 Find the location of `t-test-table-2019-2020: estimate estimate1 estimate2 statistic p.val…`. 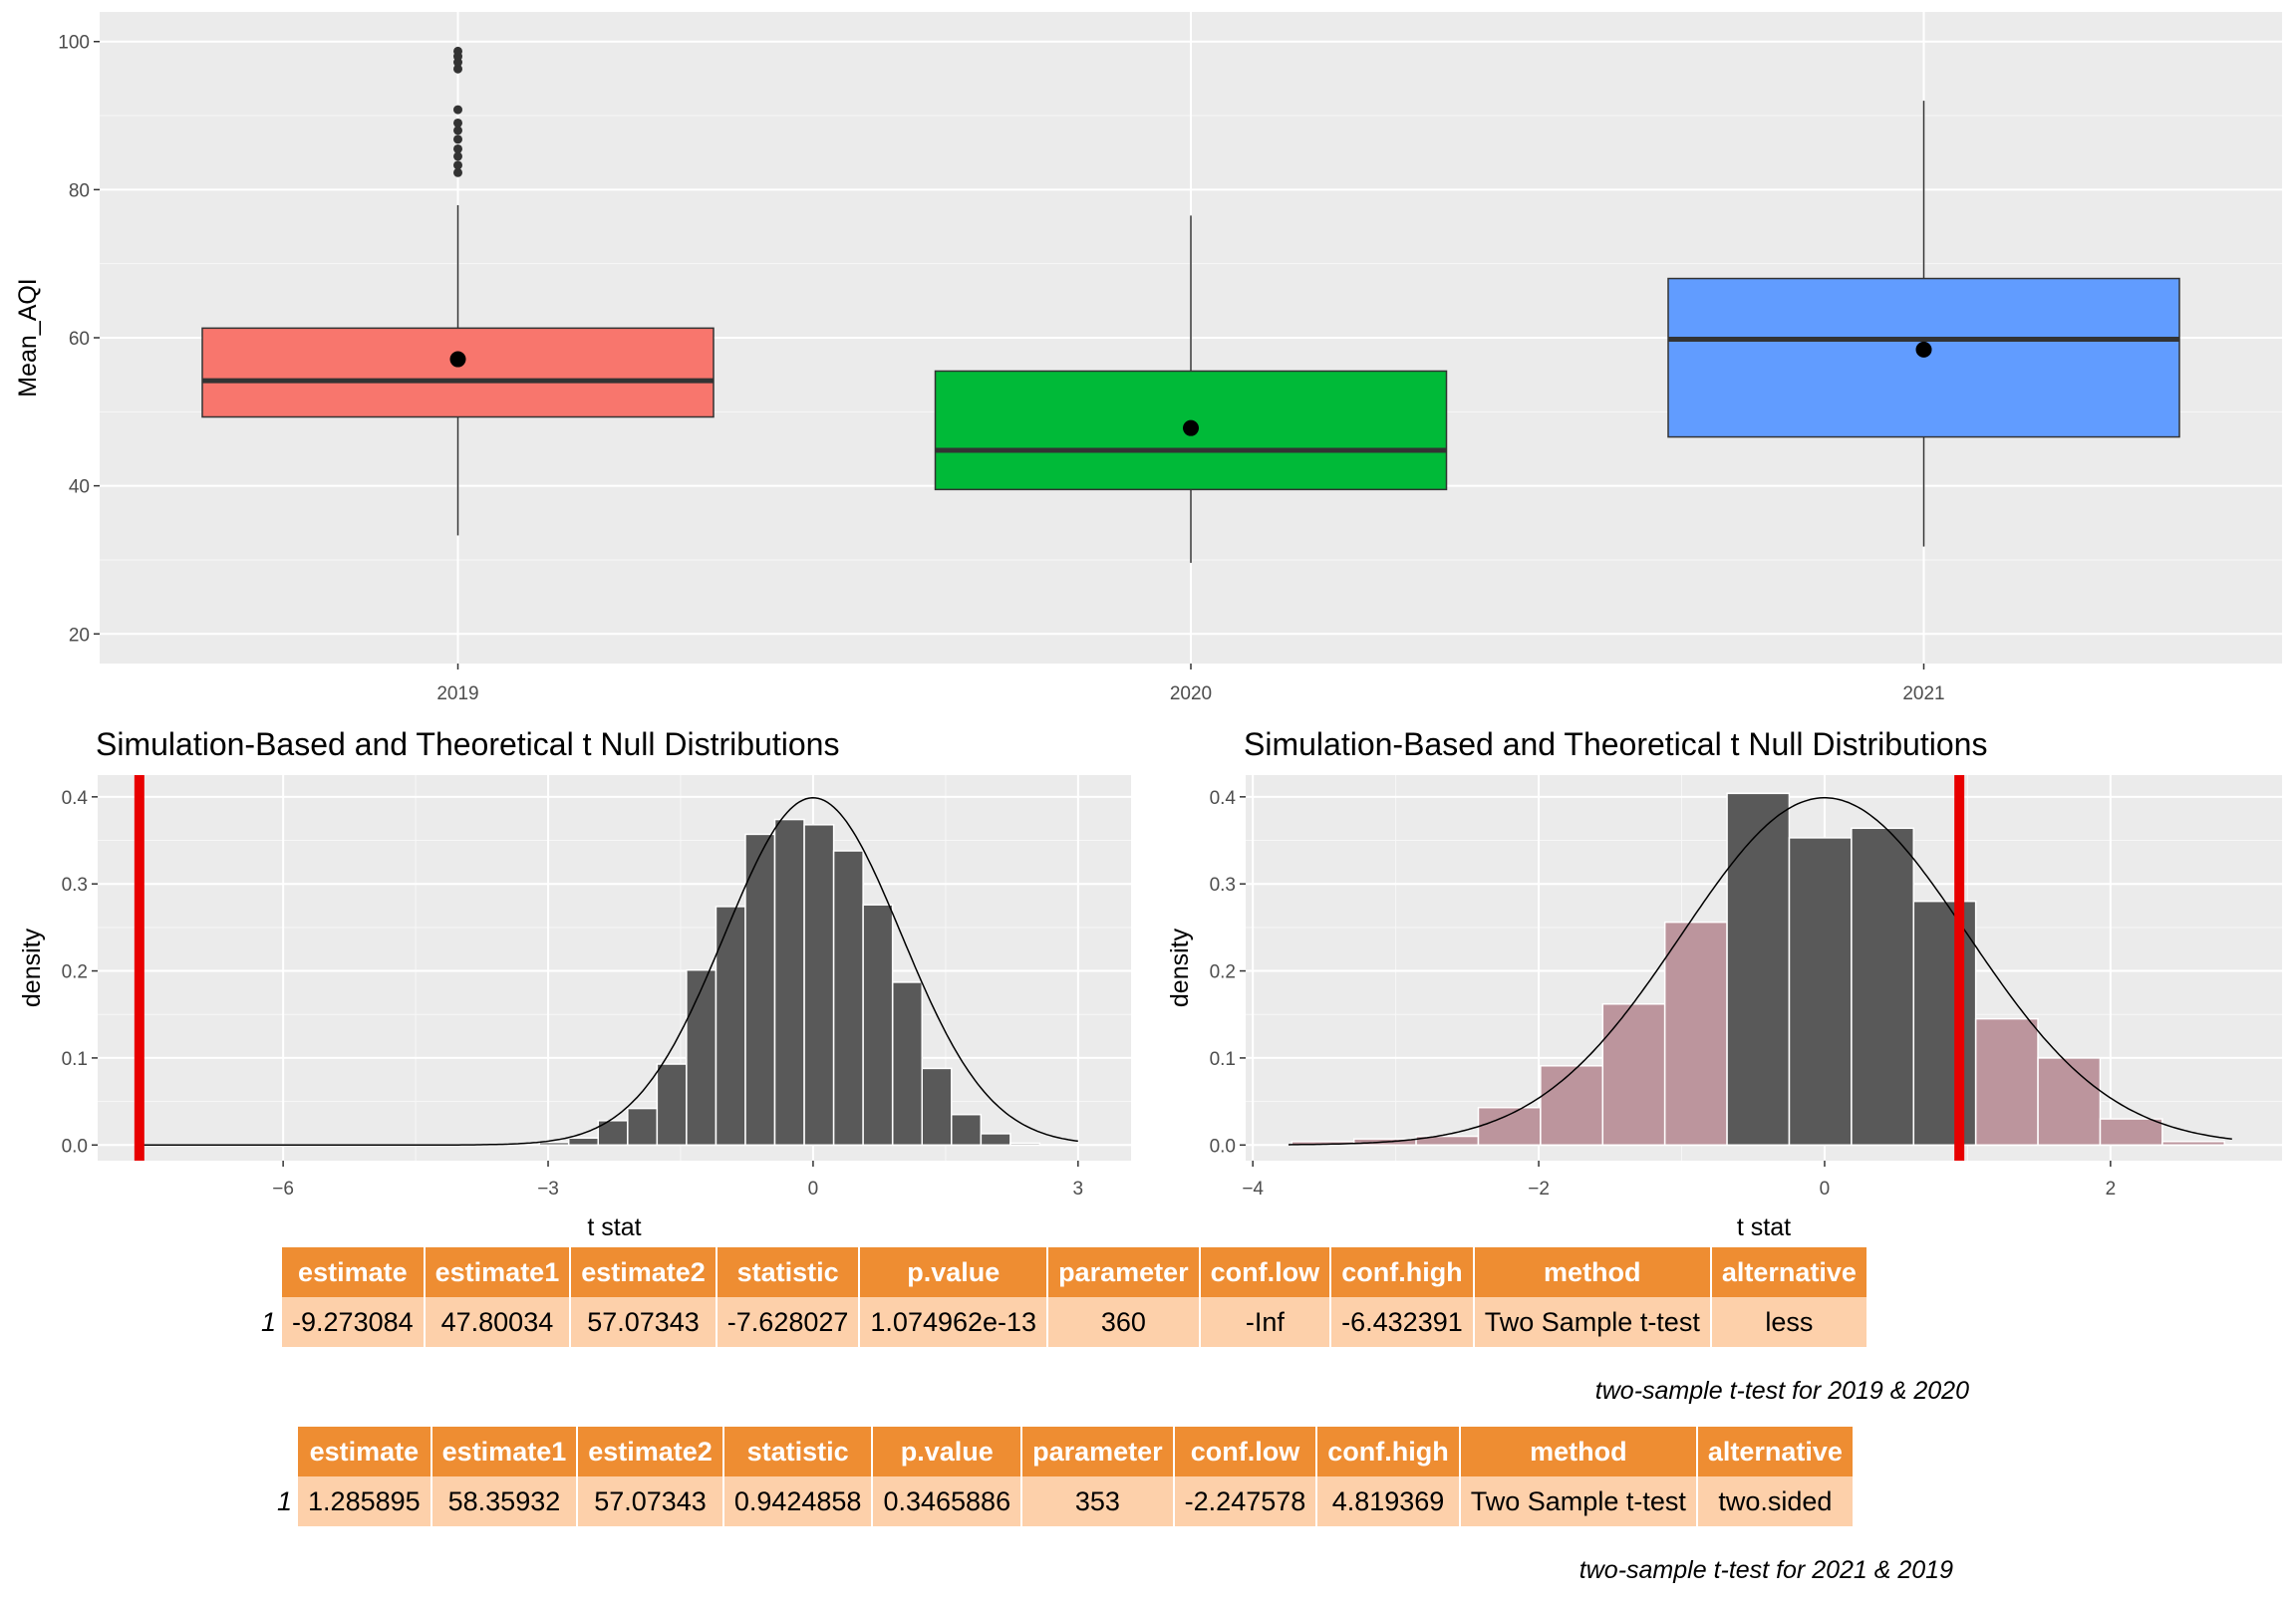

t-test-table-2019-2020: estimate estimate1 estimate2 statistic p.val… is located at coordinates (1061, 1297).